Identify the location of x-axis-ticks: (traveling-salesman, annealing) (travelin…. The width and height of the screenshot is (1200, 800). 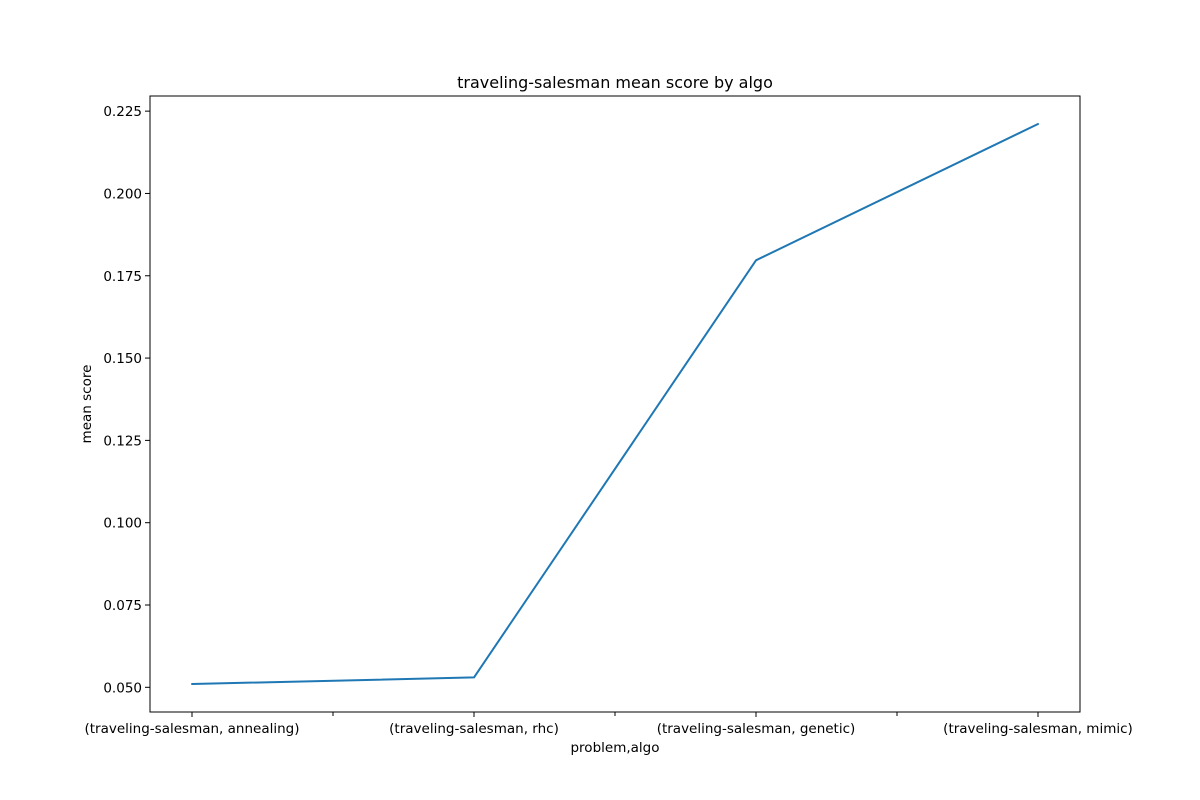
(609, 724).